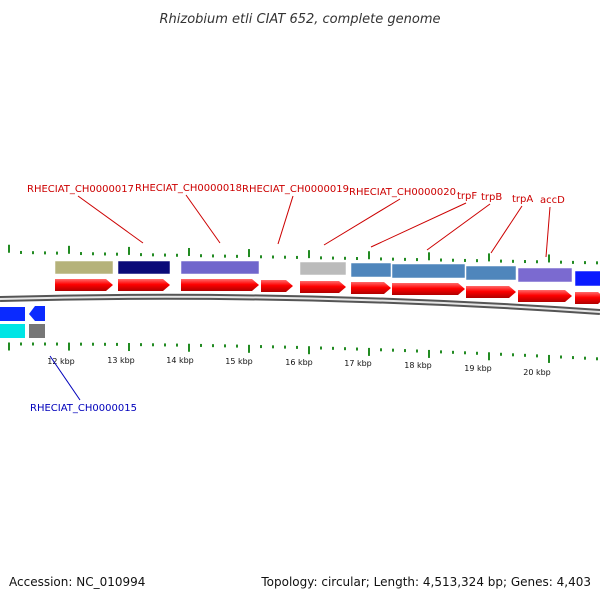  Describe the element at coordinates (552, 200) in the screenshot. I see `gene-label: accD` at that location.